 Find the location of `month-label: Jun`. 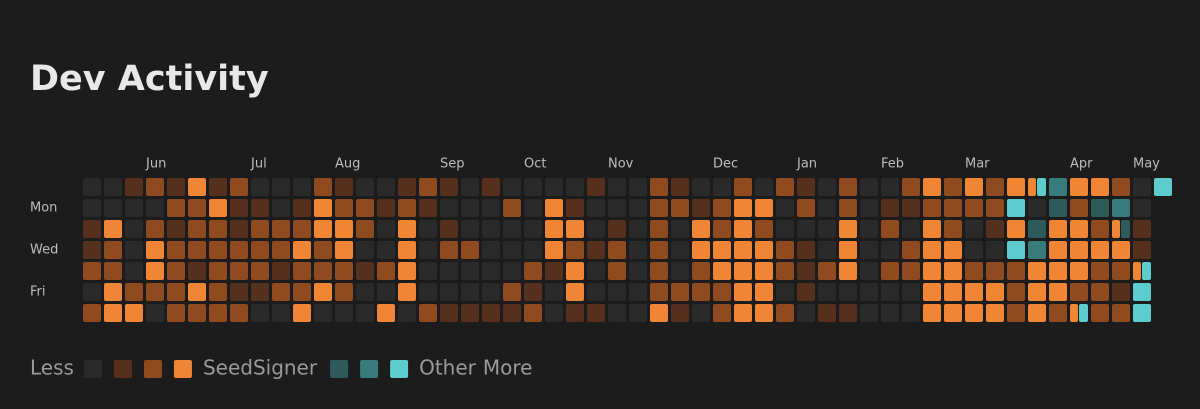

month-label: Jun is located at coordinates (155, 164).